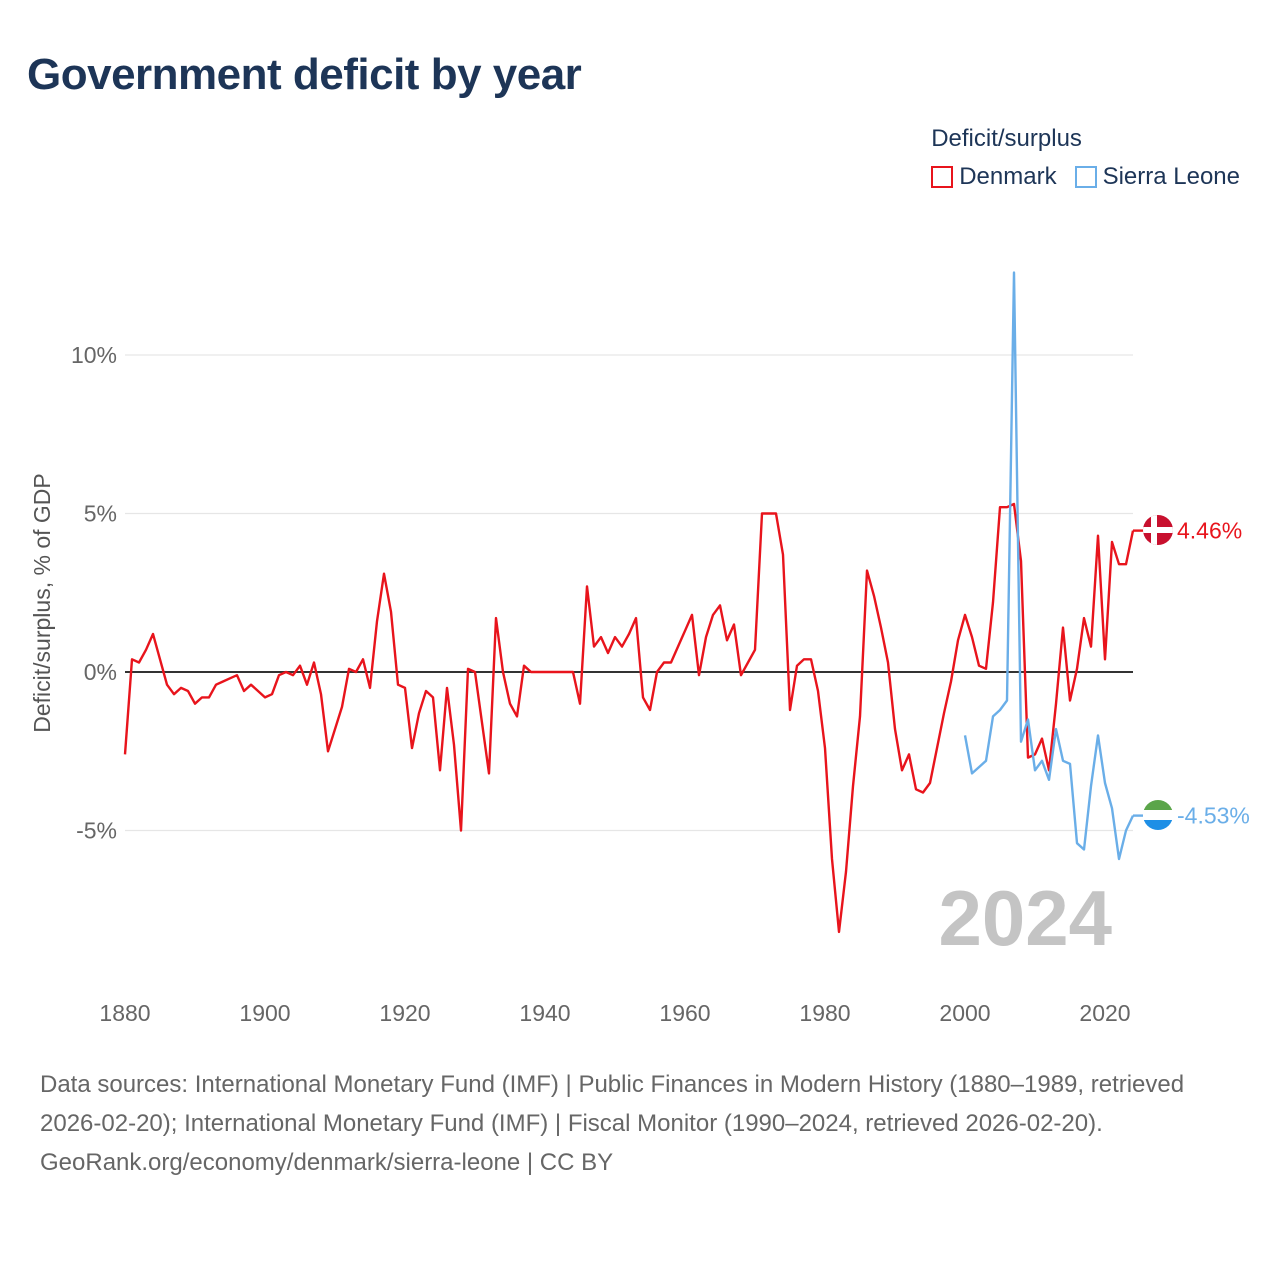  What do you see at coordinates (684, 1013) in the screenshot?
I see `x-tick-label: 1960` at bounding box center [684, 1013].